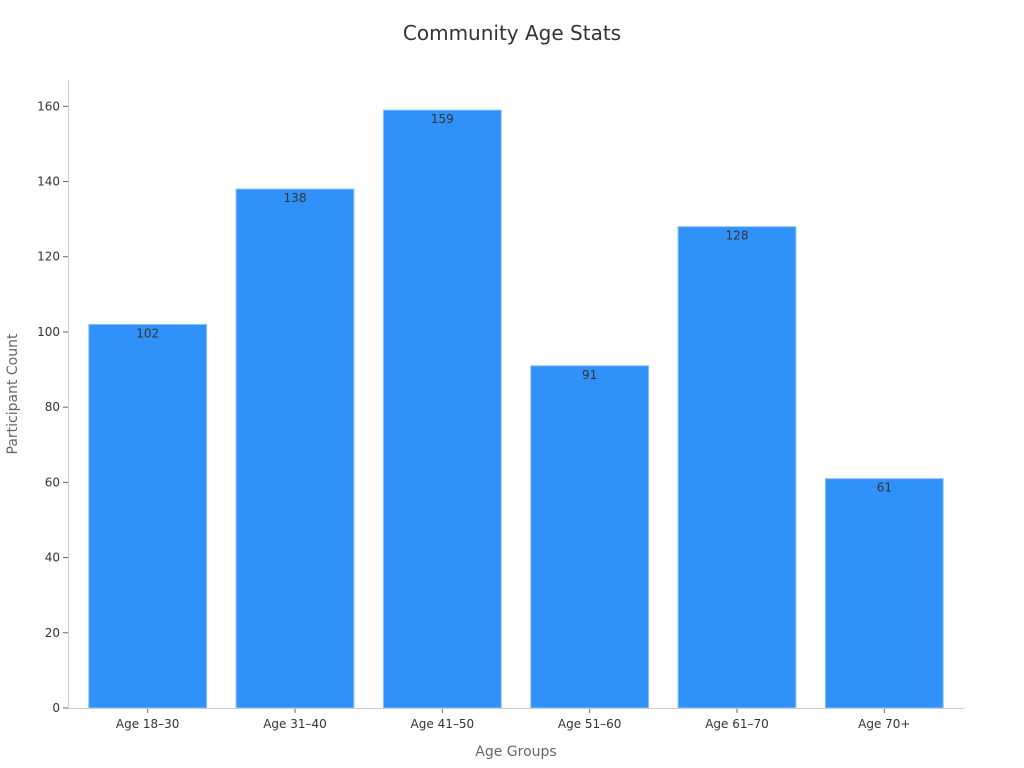 The height and width of the screenshot is (768, 1024). I want to click on data-label-1: 102, so click(147, 333).